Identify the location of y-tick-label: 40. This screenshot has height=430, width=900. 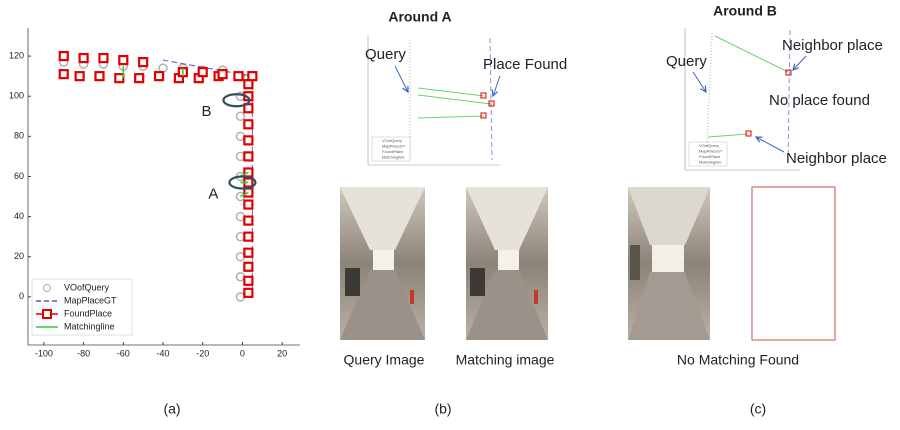
(19, 216).